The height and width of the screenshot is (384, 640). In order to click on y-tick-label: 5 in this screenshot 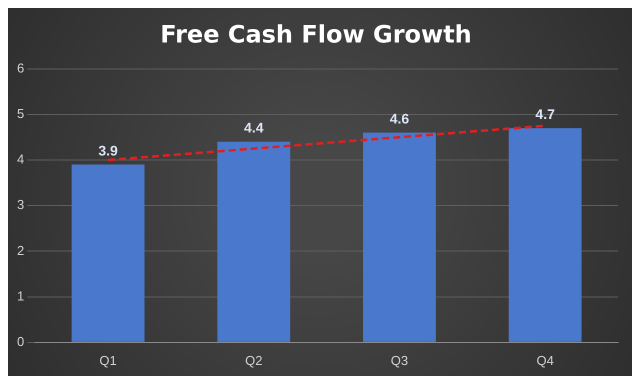, I will do `click(20, 113)`.